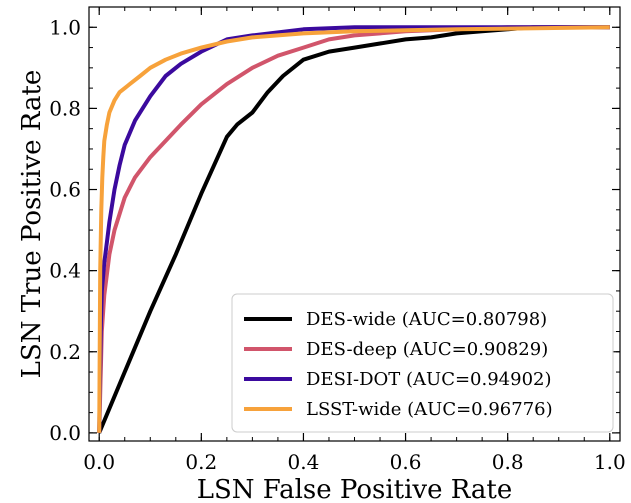 Image resolution: width=631 pixels, height=503 pixels. Describe the element at coordinates (610, 462) in the screenshot. I see `x-tick-label: 1.0` at that location.